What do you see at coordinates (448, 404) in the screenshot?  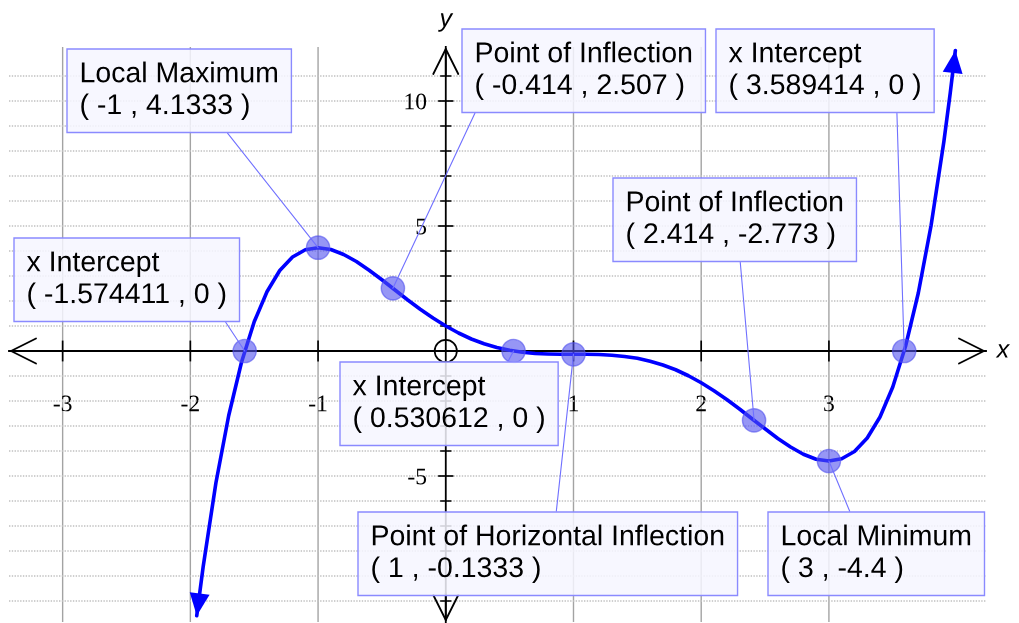 I see `annotation: x Intercept ( 0.530612 , 0 )` at bounding box center [448, 404].